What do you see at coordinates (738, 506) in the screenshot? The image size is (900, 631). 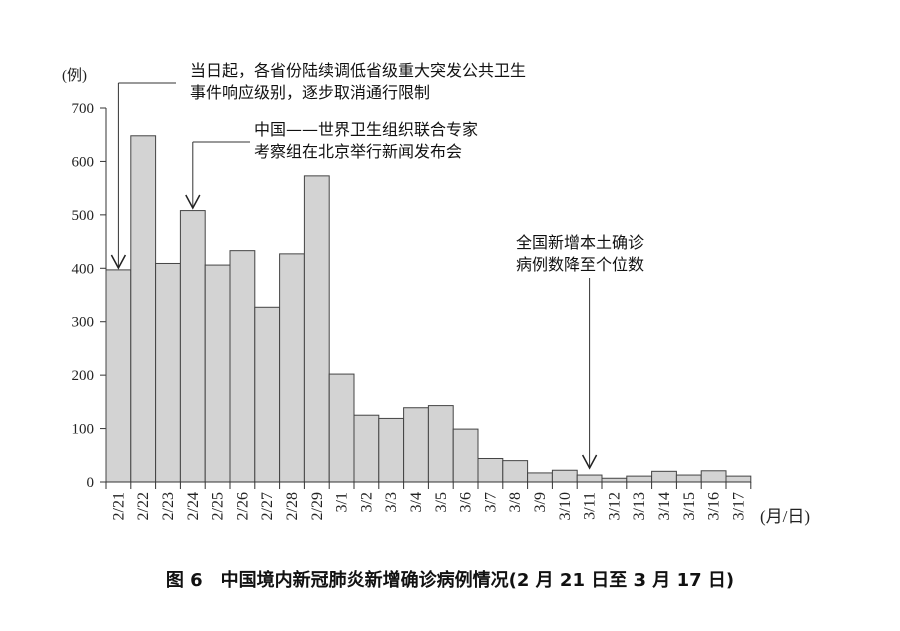 I see `x-tick-label: 3/17` at bounding box center [738, 506].